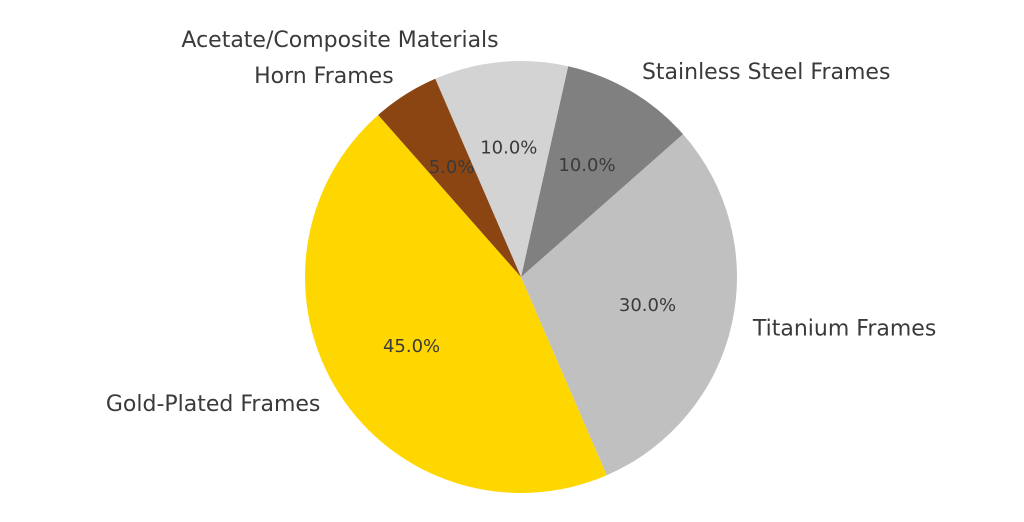 The width and height of the screenshot is (1024, 522). I want to click on slice-label-gold-plated-frames: Gold-Plated Frames, so click(213, 404).